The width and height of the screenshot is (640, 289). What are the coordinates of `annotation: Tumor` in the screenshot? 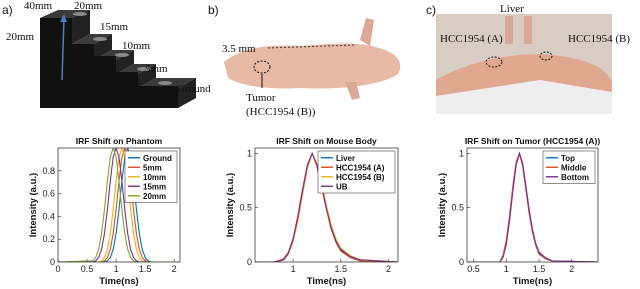 It's located at (261, 98).